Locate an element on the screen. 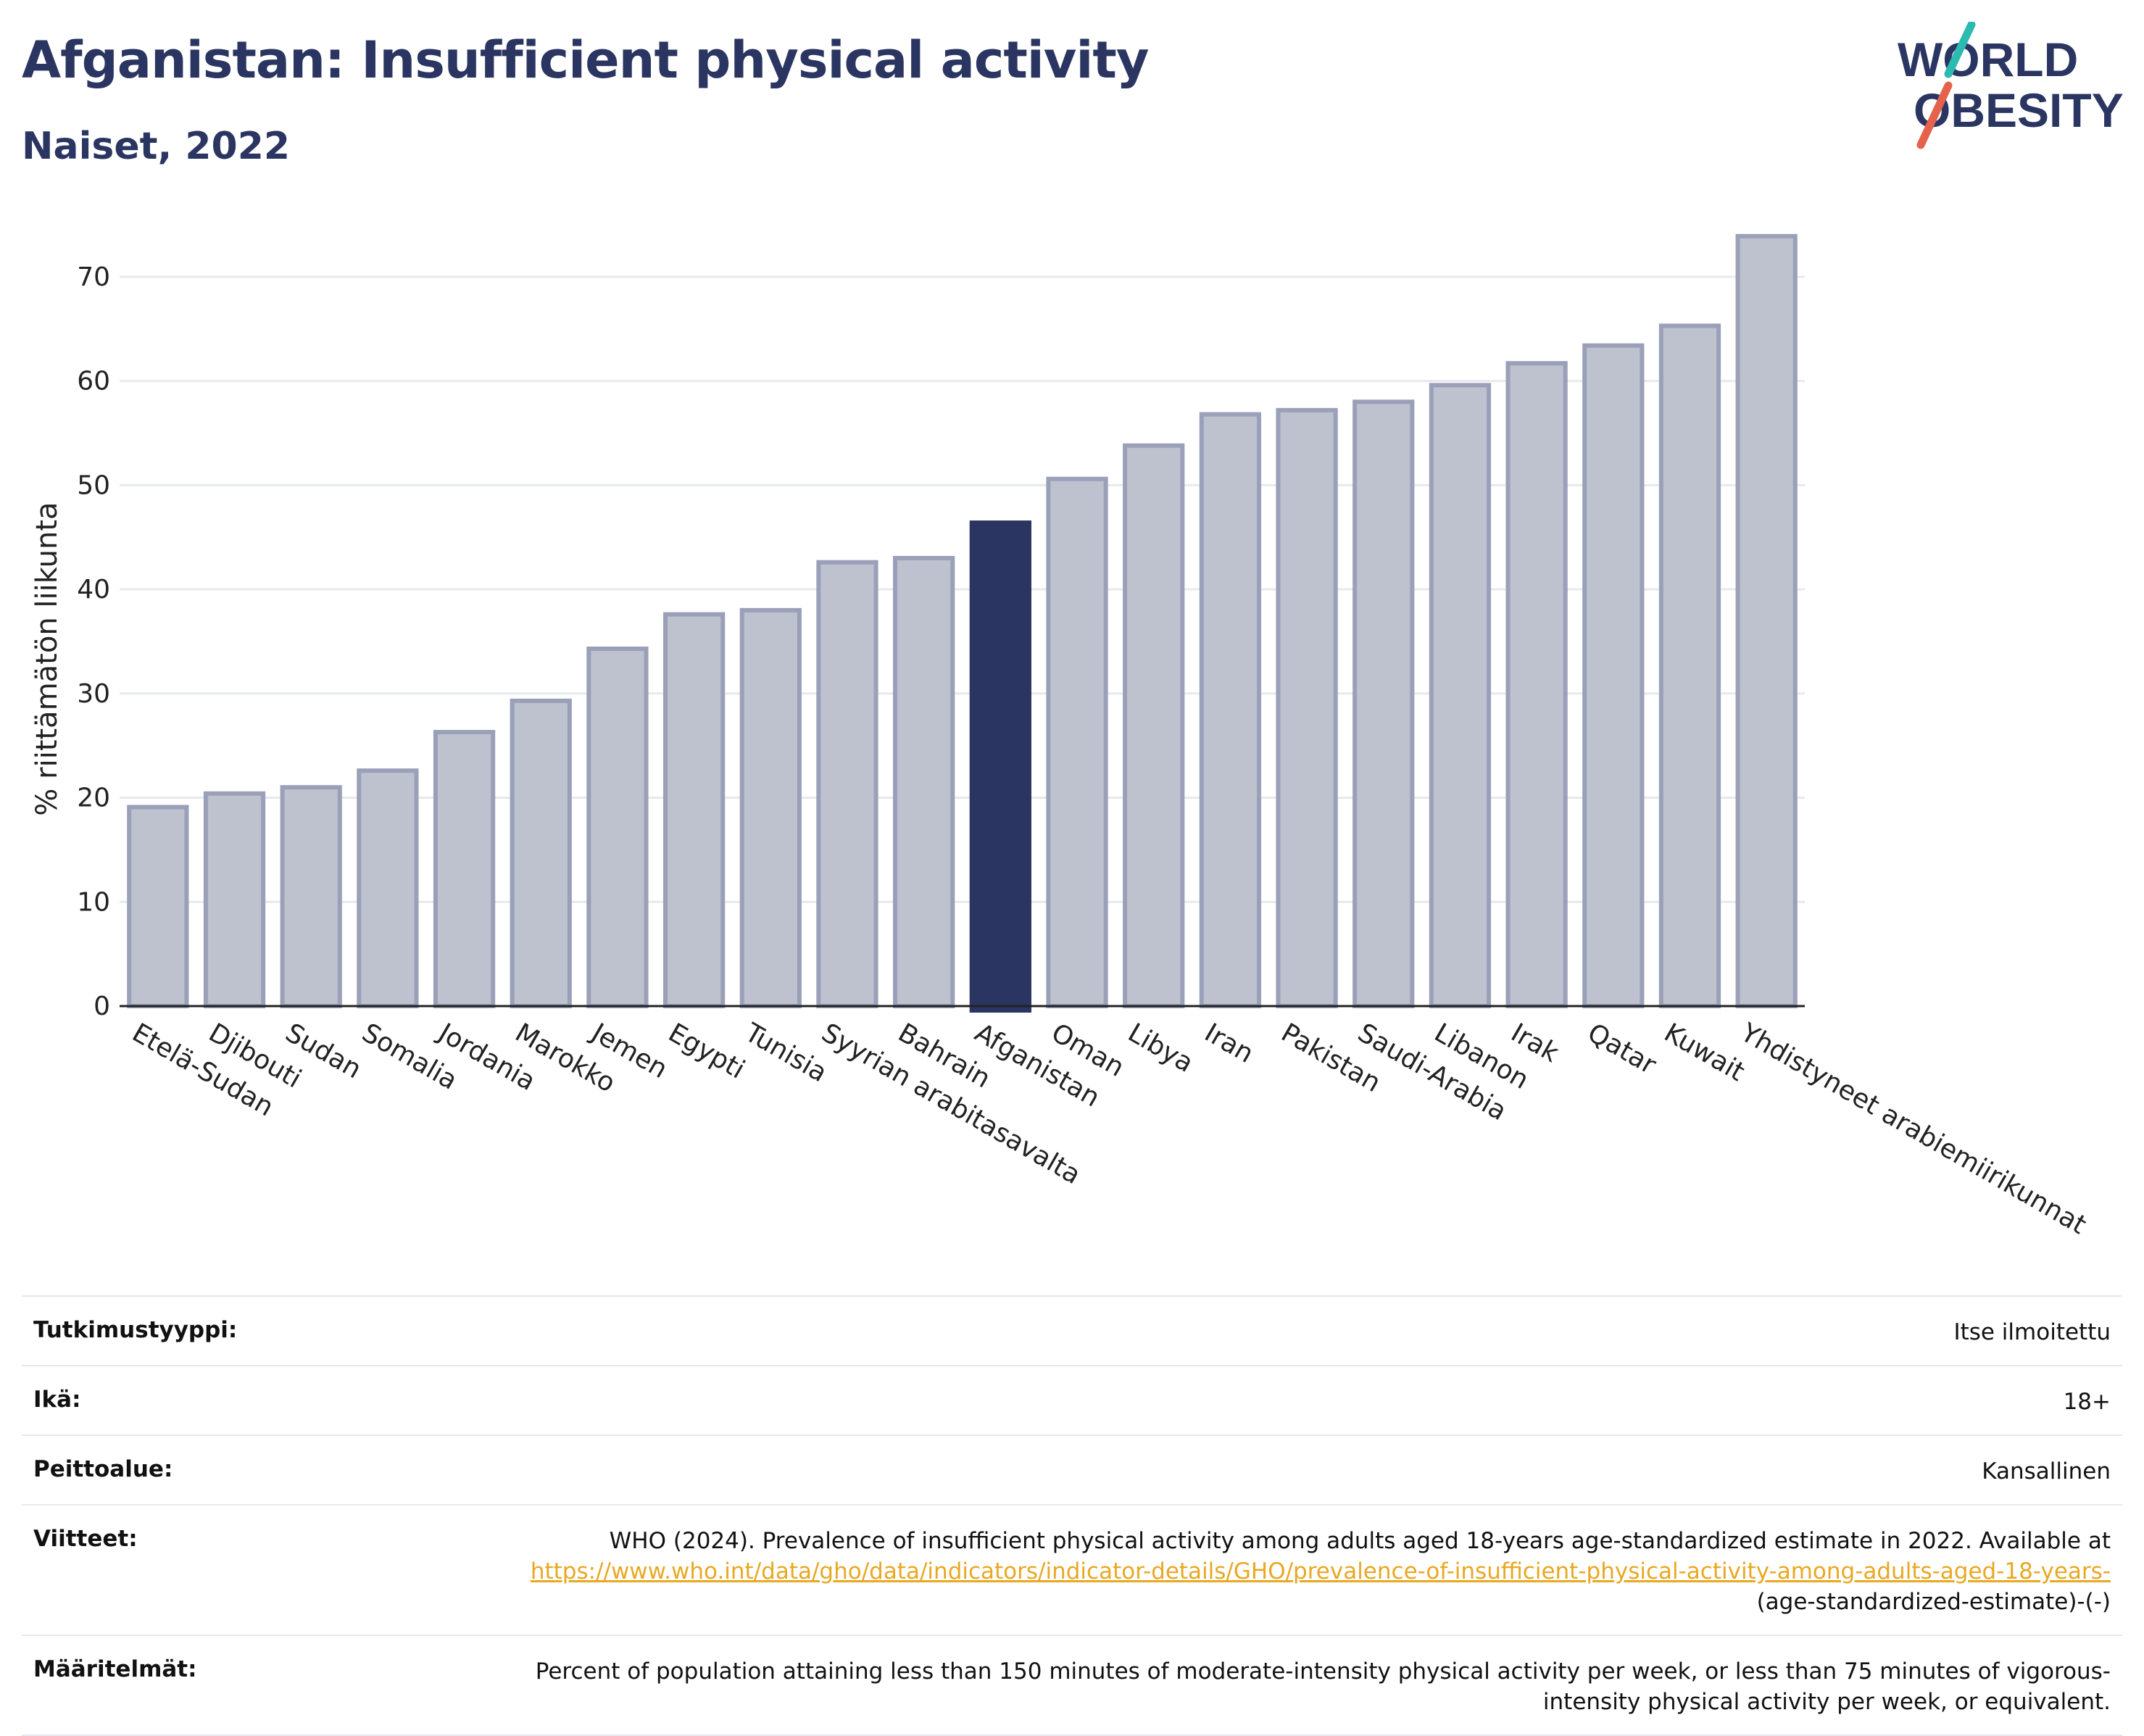  logo-slash-teal is located at coordinates (1960, 50).